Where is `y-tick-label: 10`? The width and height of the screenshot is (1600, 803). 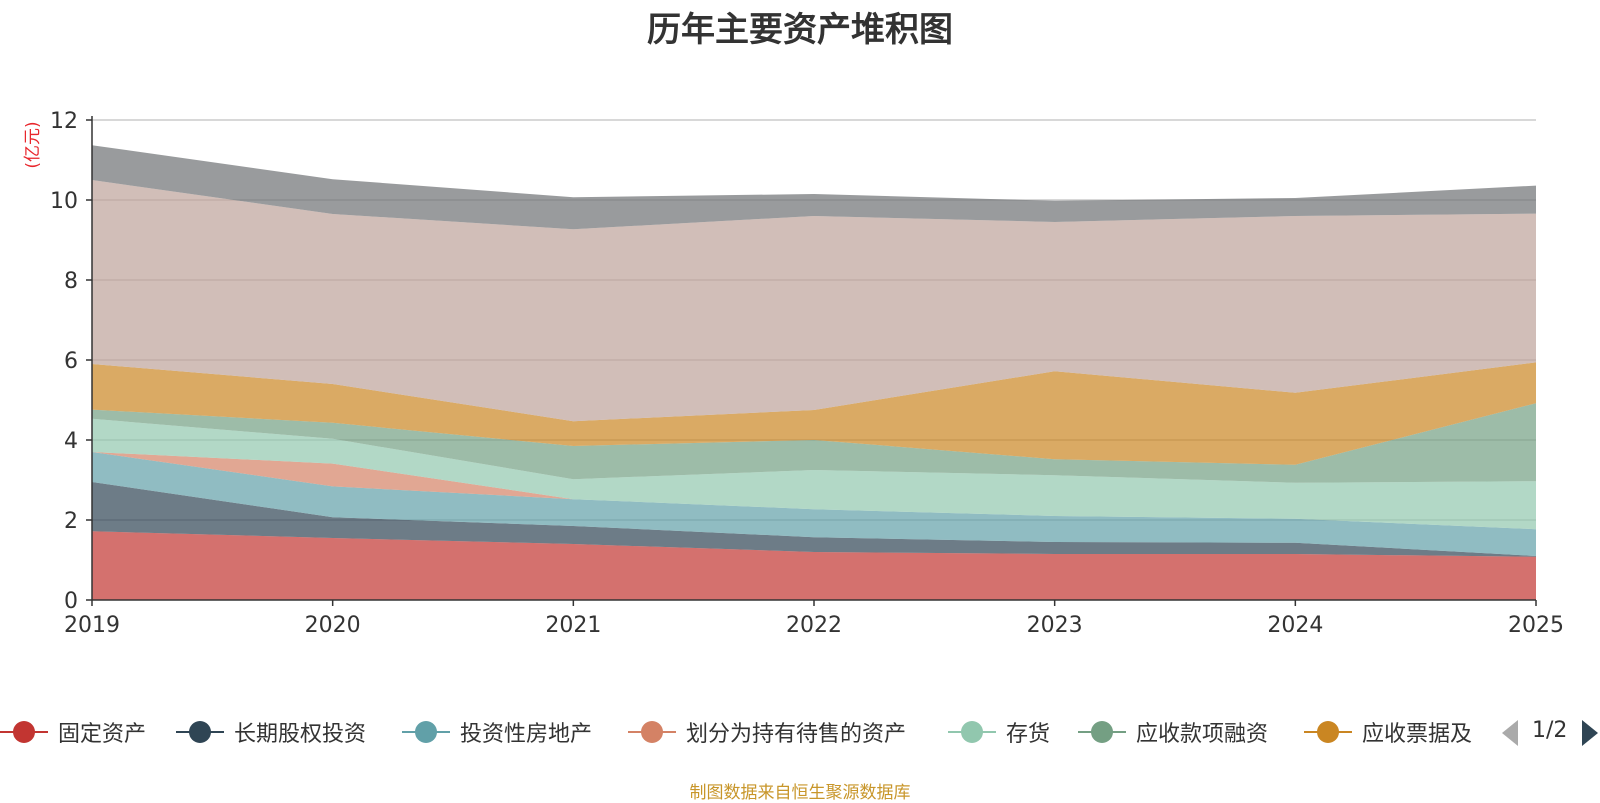 y-tick-label: 10 is located at coordinates (64, 201).